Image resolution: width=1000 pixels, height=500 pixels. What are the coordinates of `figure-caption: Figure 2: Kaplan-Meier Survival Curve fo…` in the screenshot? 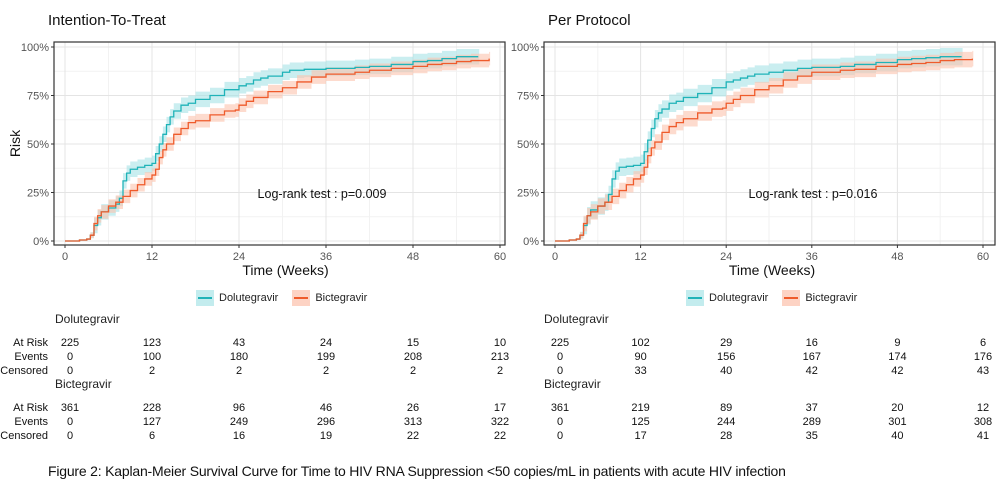 It's located at (417, 471).